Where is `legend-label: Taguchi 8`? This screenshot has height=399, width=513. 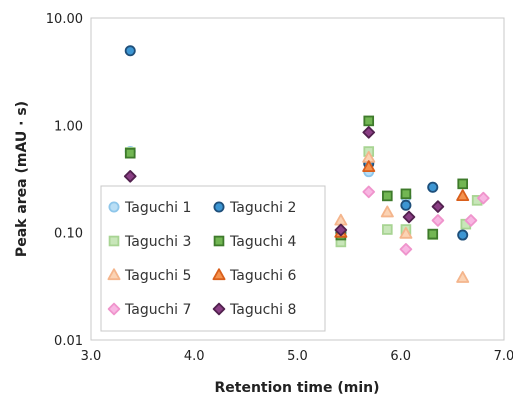 legend-label: Taguchi 8 is located at coordinates (262, 310).